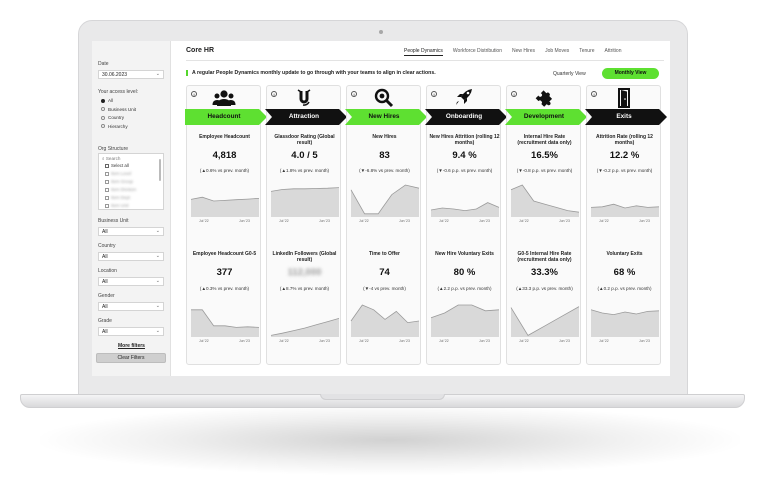  Describe the element at coordinates (117, 205) in the screenshot. I see `org-item: Item Unit` at that location.